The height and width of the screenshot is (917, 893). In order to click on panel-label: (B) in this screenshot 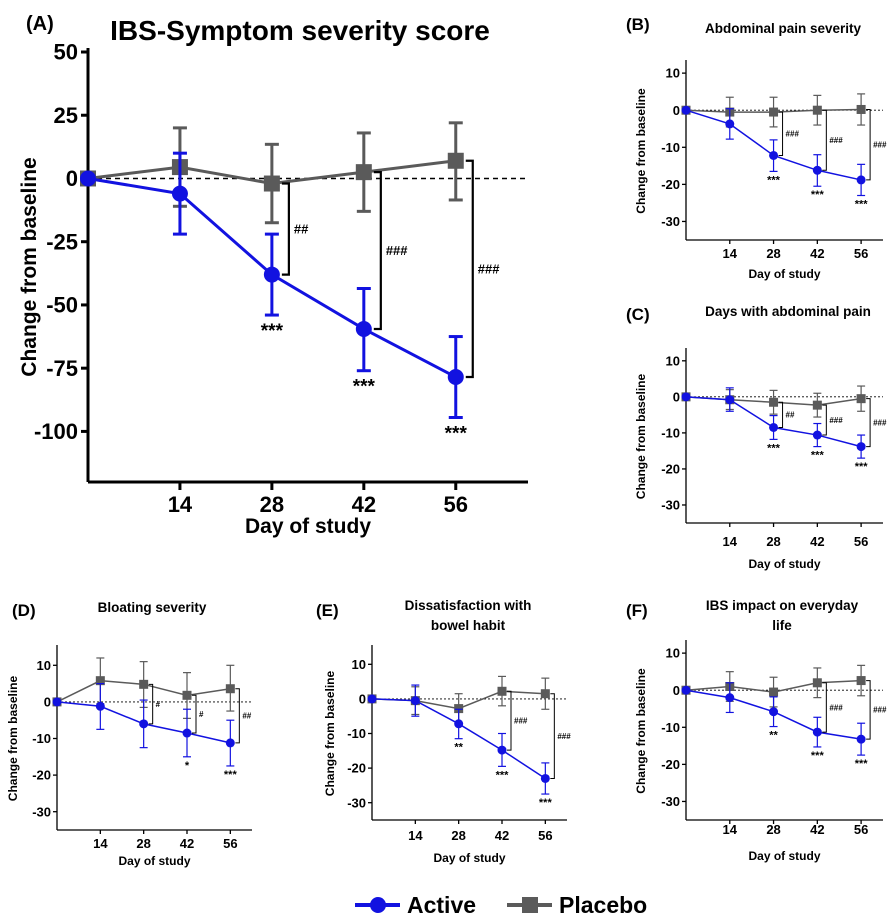, I will do `click(638, 24)`.